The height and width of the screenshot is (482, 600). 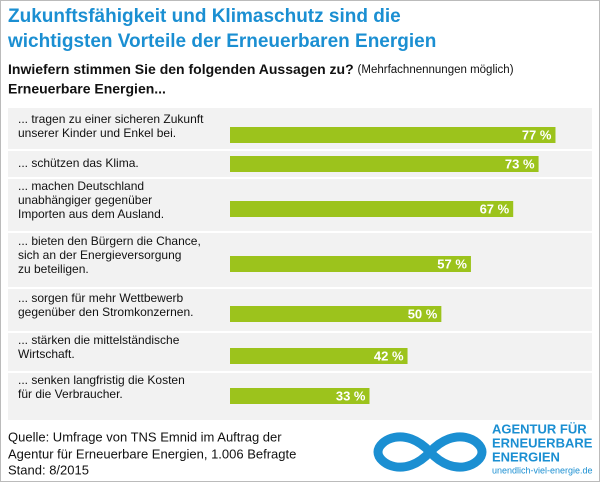 What do you see at coordinates (53, 269) in the screenshot?
I see `category-label: zu beteiligen.` at bounding box center [53, 269].